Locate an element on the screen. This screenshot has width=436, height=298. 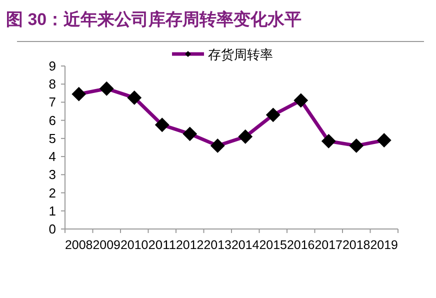
y-tick-label: 7 is located at coordinates (52, 102).